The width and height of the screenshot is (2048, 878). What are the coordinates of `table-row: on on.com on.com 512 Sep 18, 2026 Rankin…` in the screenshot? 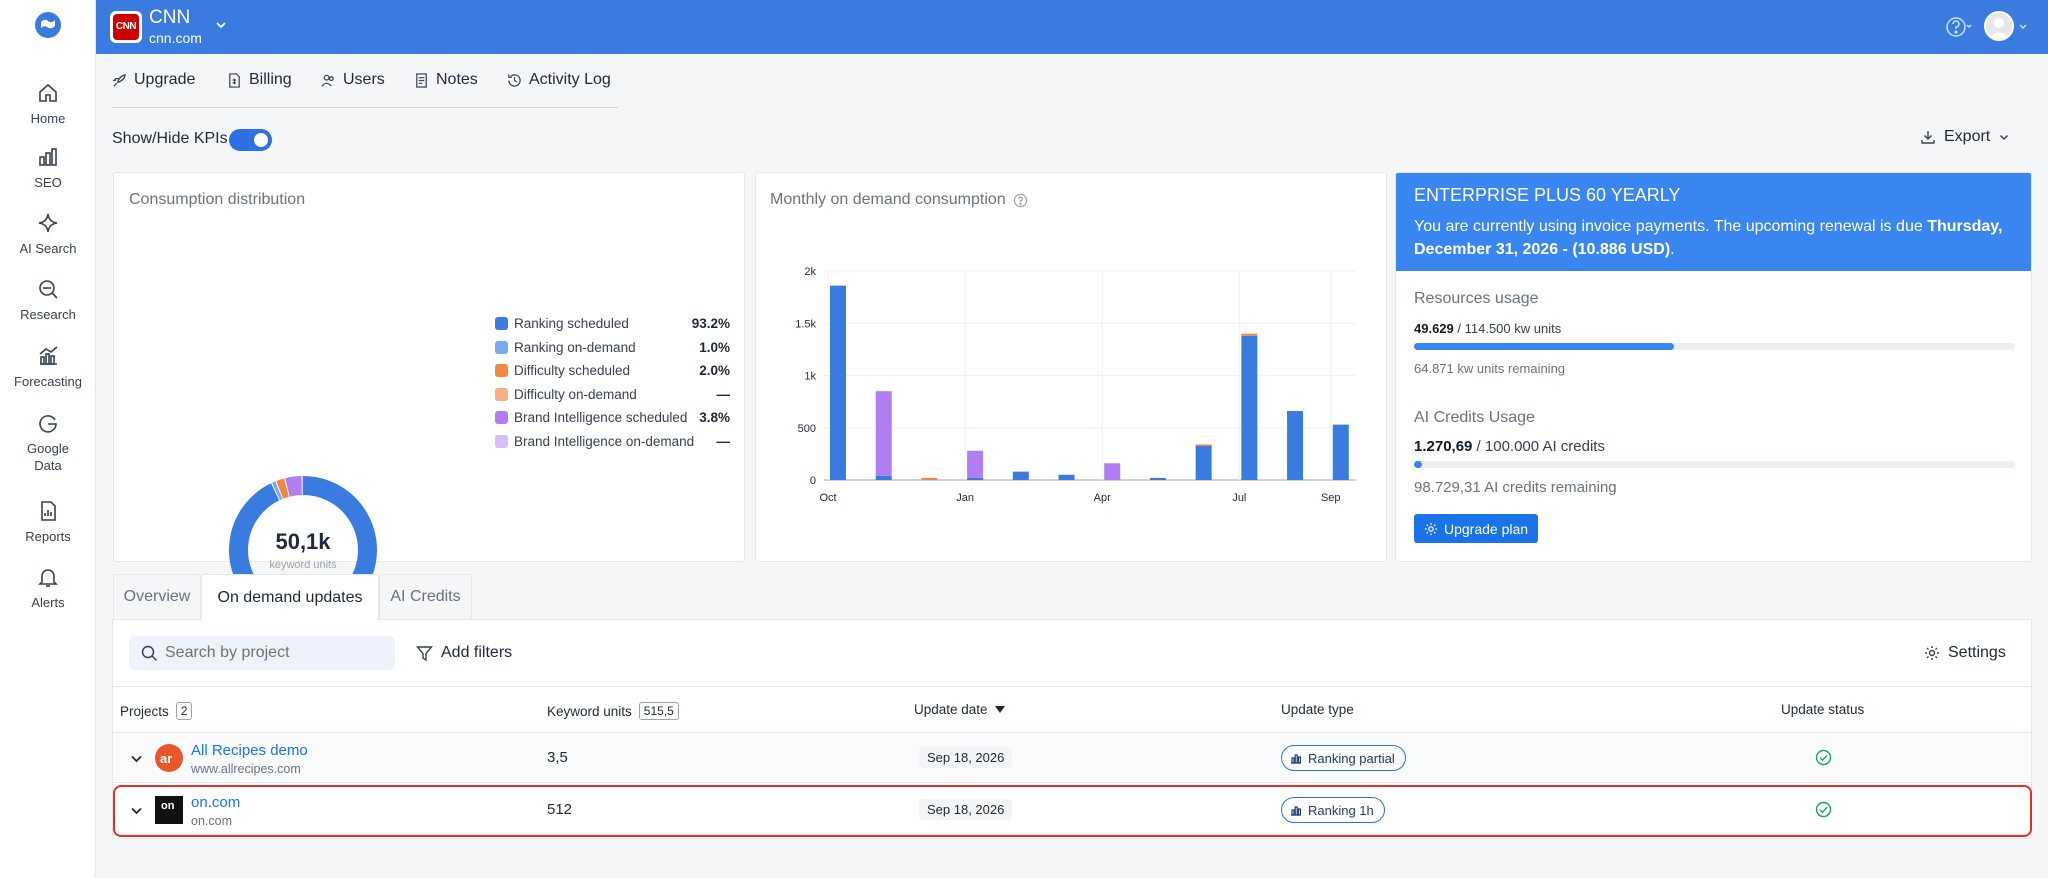 It's located at (1072, 810).